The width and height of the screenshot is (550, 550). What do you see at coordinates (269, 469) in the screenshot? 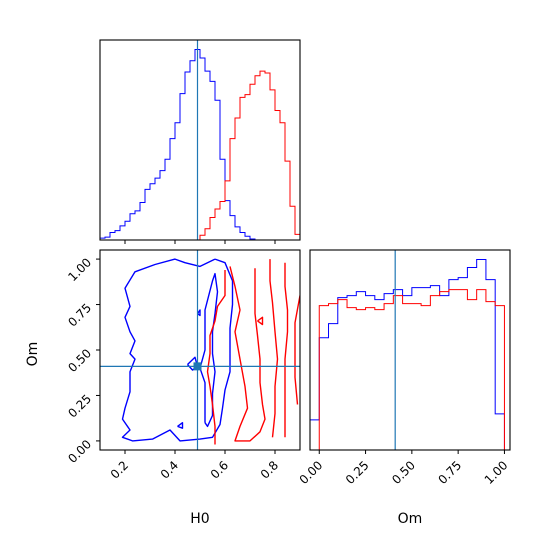
I see `joint-x-tick-label-3: 0.8` at bounding box center [269, 469].